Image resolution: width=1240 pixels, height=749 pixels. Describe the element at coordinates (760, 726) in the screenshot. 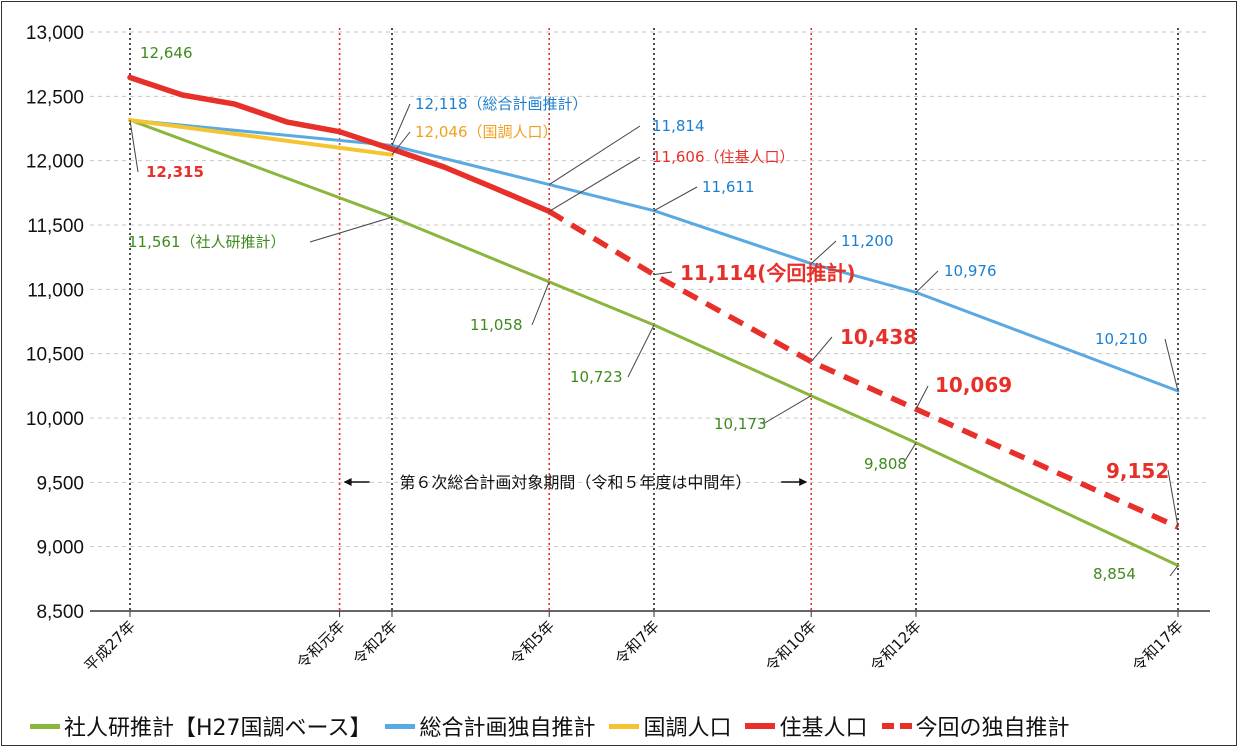

I see `legend-swatch-red` at that location.